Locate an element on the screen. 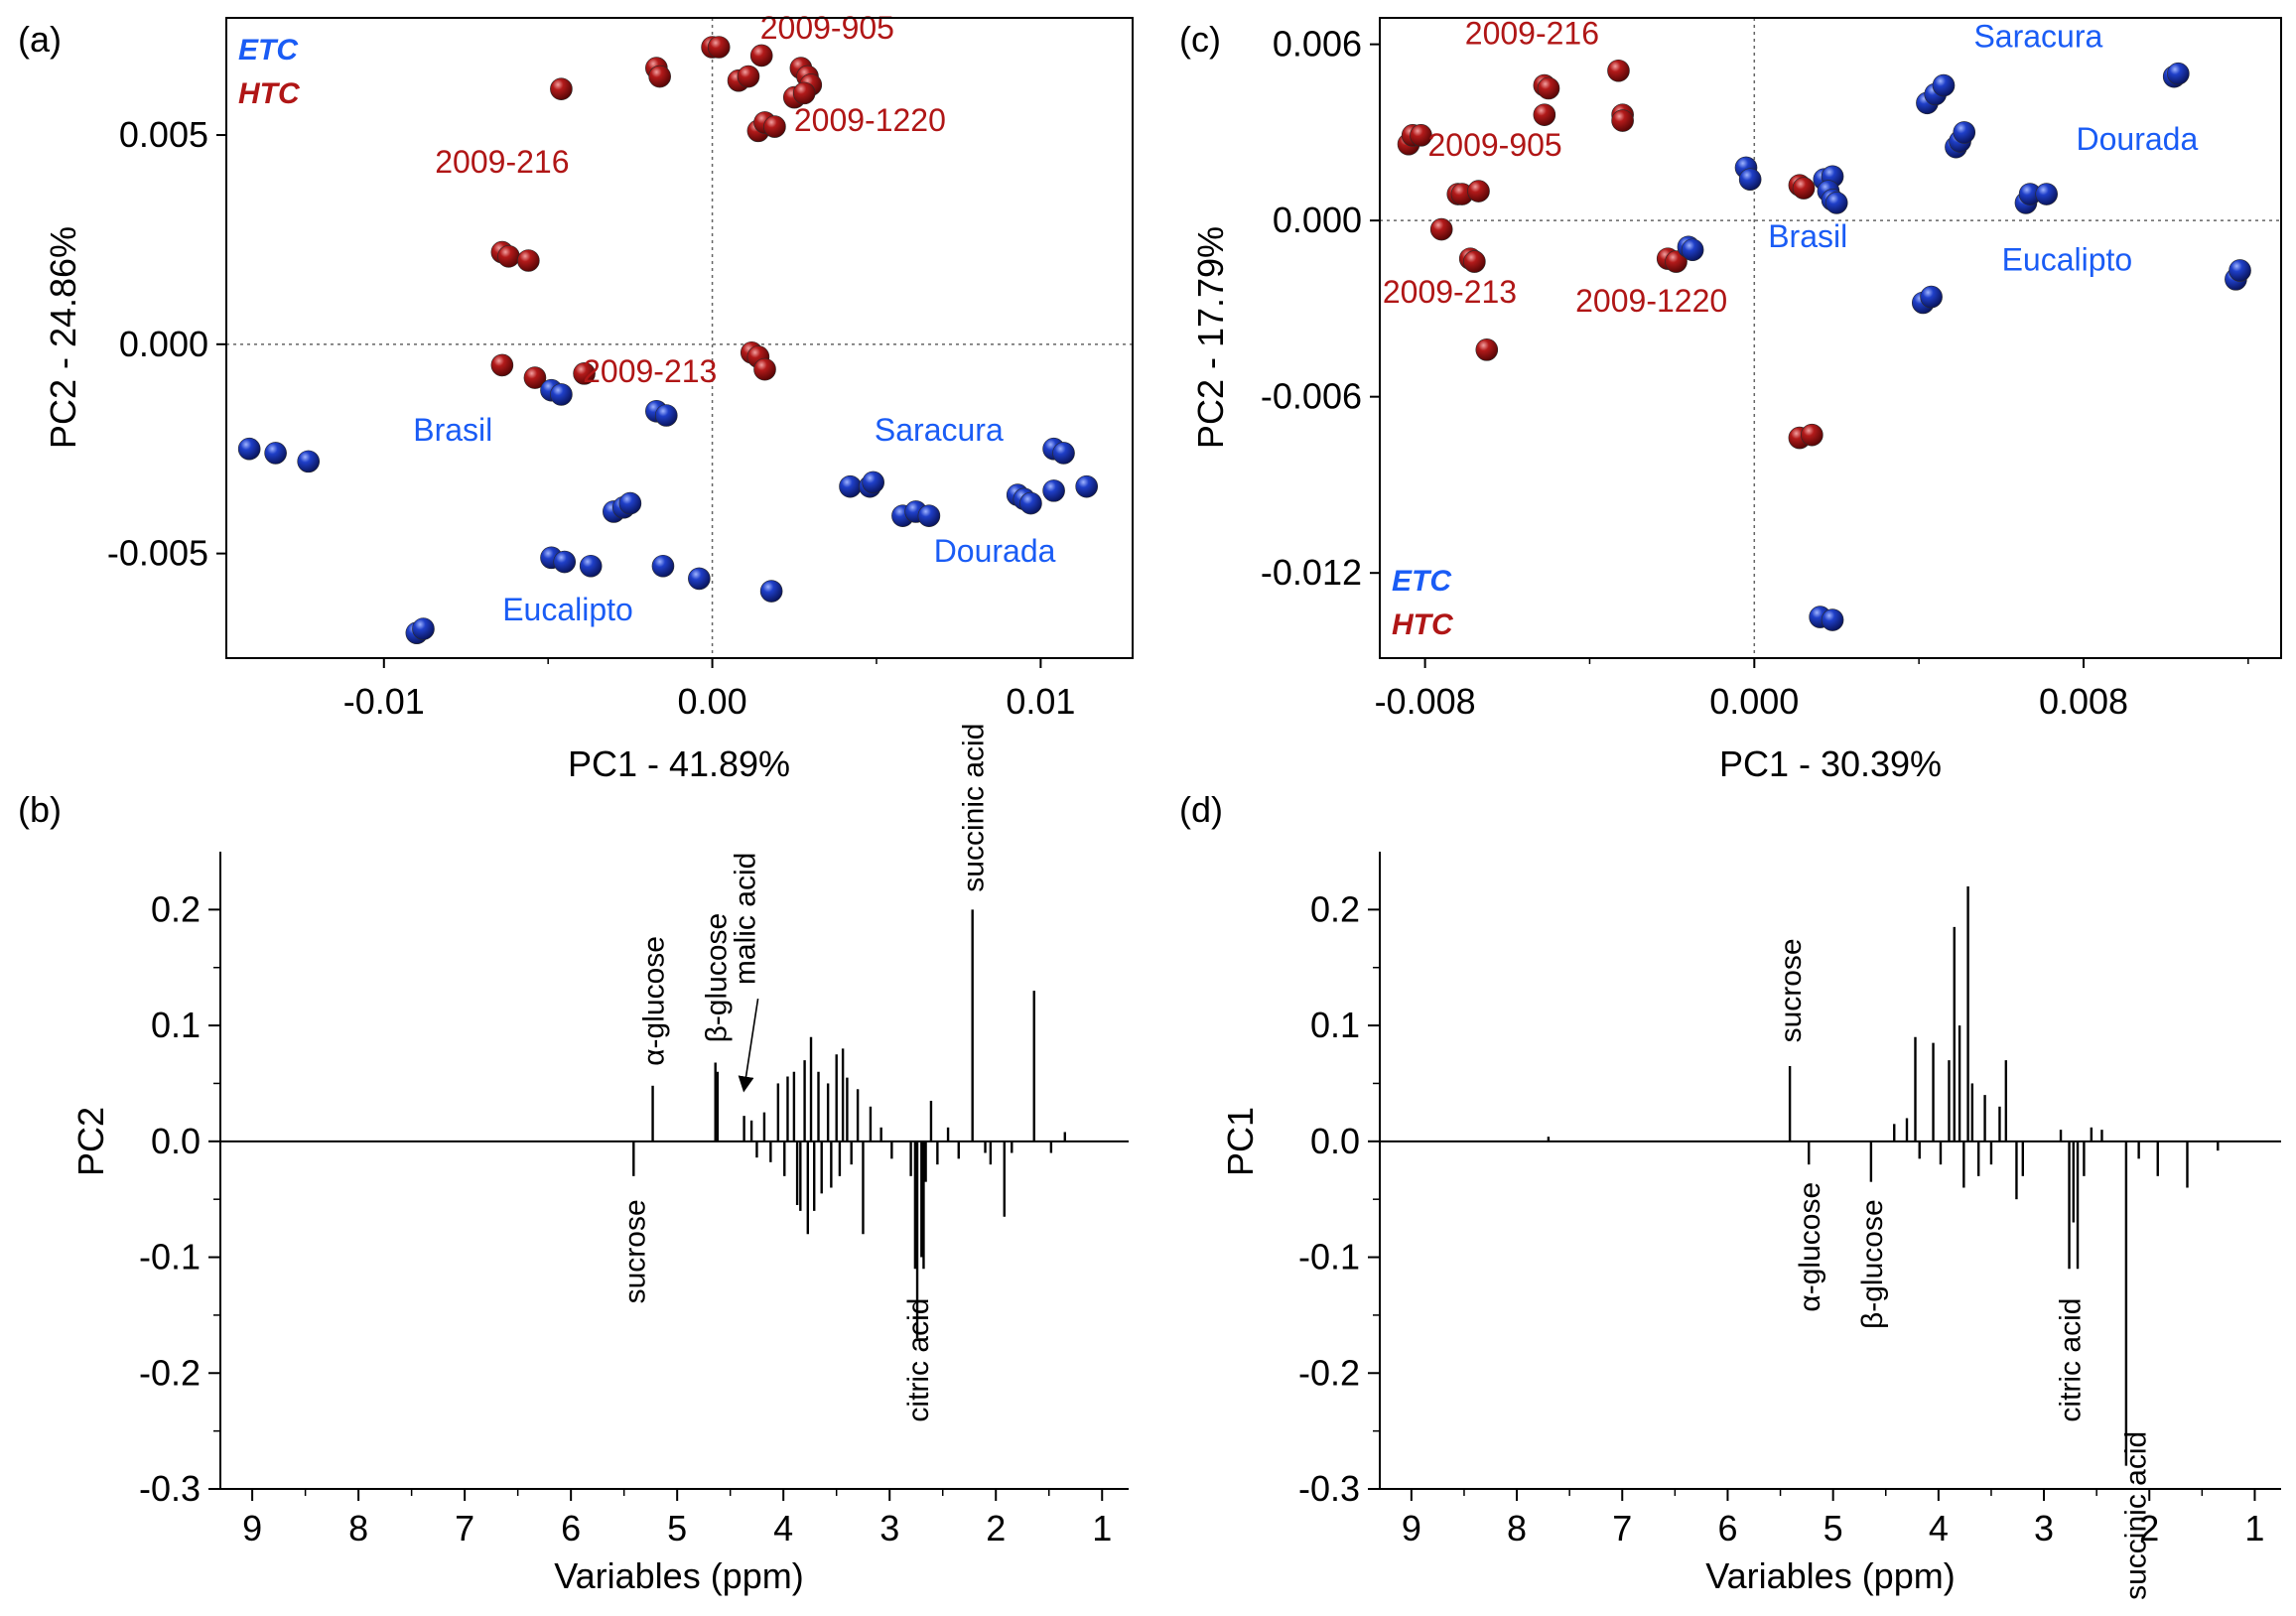 The width and height of the screenshot is (2296, 1616). x-tick-label: -0.01 is located at coordinates (384, 701).